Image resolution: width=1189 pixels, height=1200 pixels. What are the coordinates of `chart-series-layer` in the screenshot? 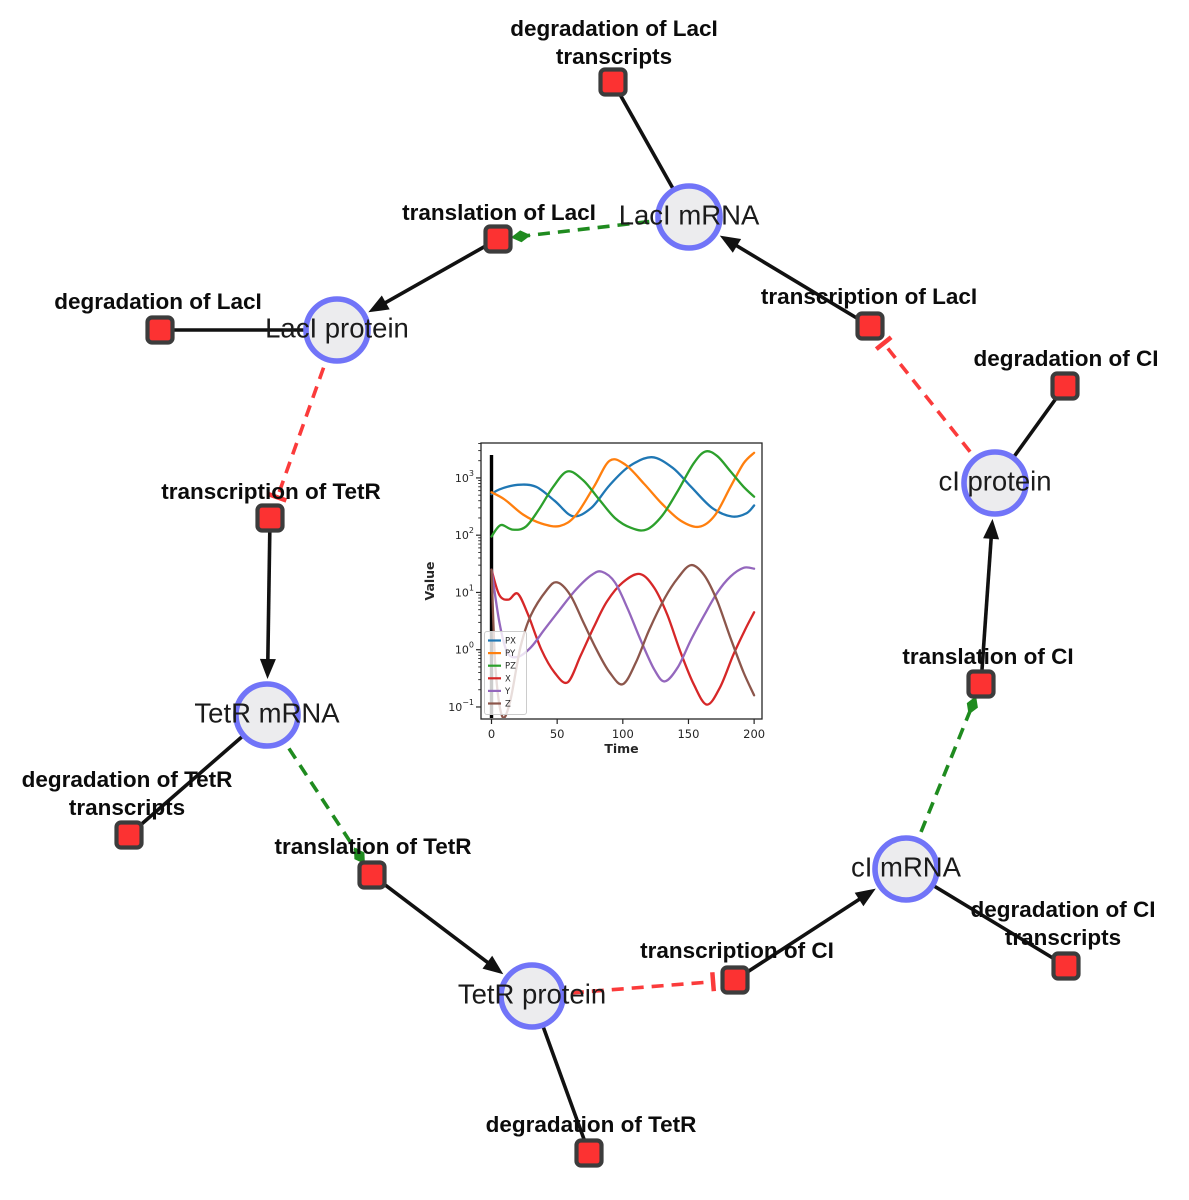 It's located at (623, 584).